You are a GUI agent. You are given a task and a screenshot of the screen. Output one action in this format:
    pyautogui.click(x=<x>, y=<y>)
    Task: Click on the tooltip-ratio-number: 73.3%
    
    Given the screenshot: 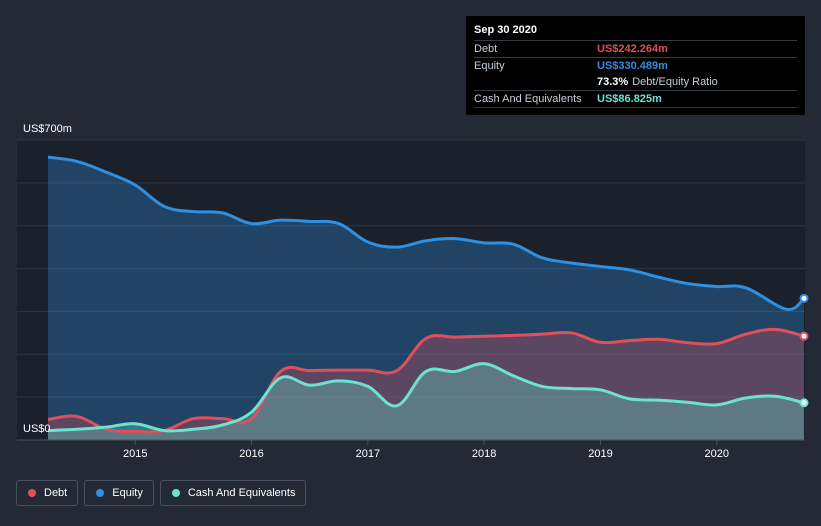 What is the action you would take?
    pyautogui.click(x=613, y=82)
    